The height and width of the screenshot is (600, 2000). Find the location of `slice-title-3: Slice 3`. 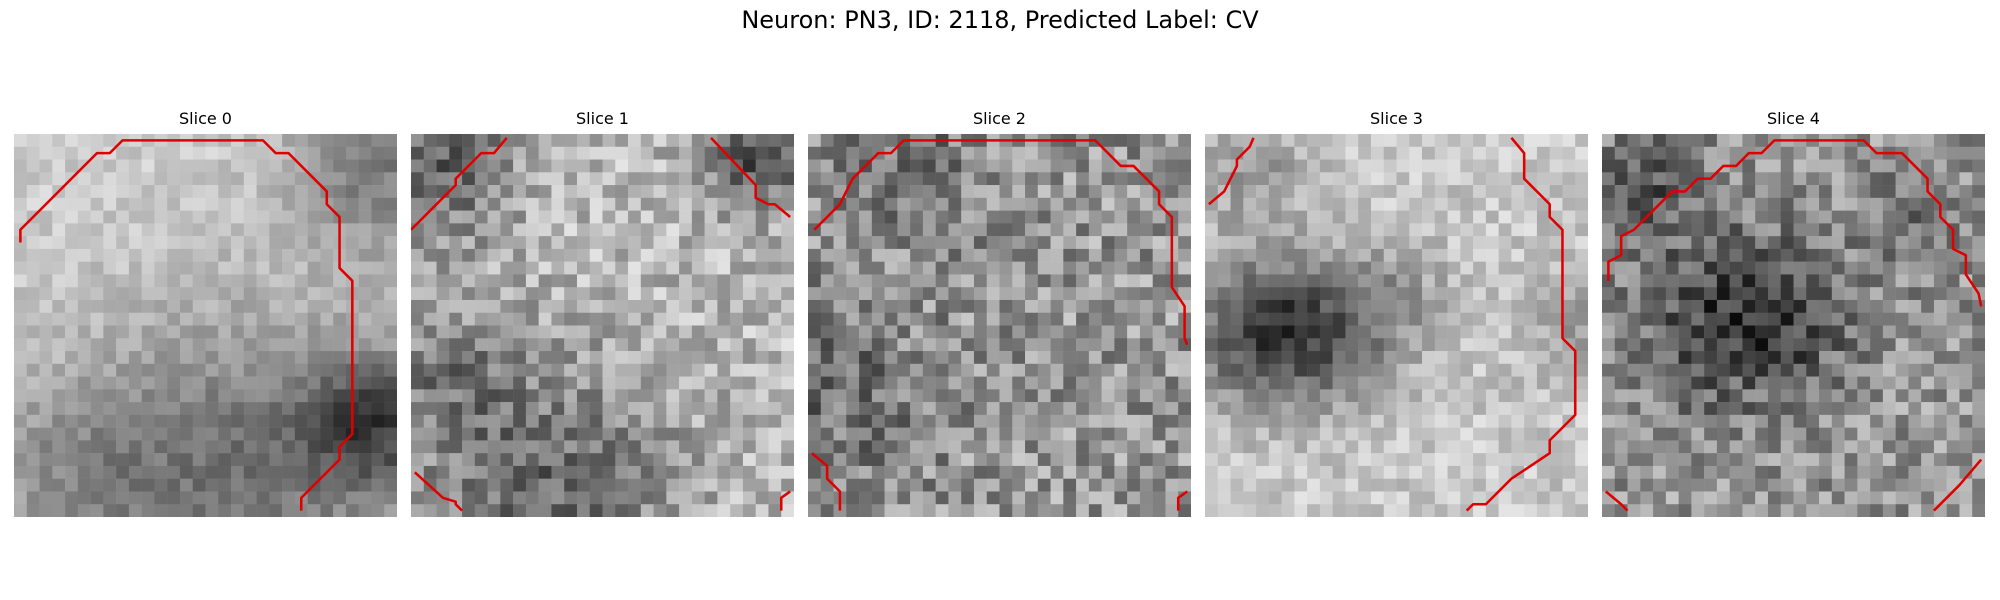

slice-title-3: Slice 3 is located at coordinates (1396, 118).